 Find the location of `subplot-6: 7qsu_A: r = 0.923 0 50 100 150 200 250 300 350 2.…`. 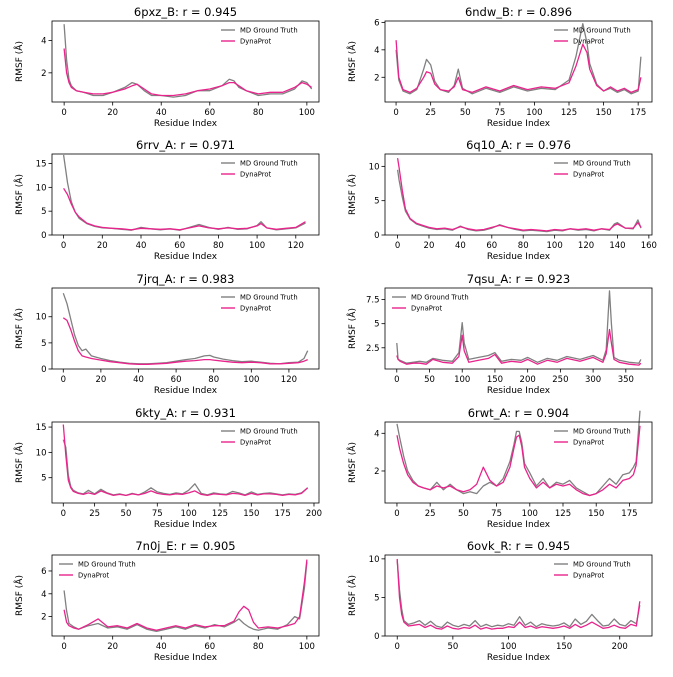

subplot-6: 7qsu_A: r = 0.923 0 50 100 150 200 250 300 350 2.… is located at coordinates (499, 334).